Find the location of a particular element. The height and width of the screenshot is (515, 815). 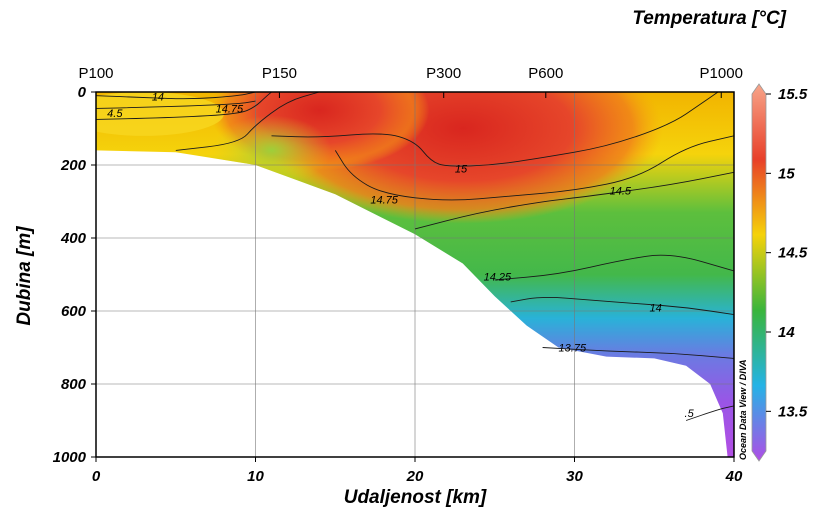

y-tick-label: 800 is located at coordinates (74, 384).